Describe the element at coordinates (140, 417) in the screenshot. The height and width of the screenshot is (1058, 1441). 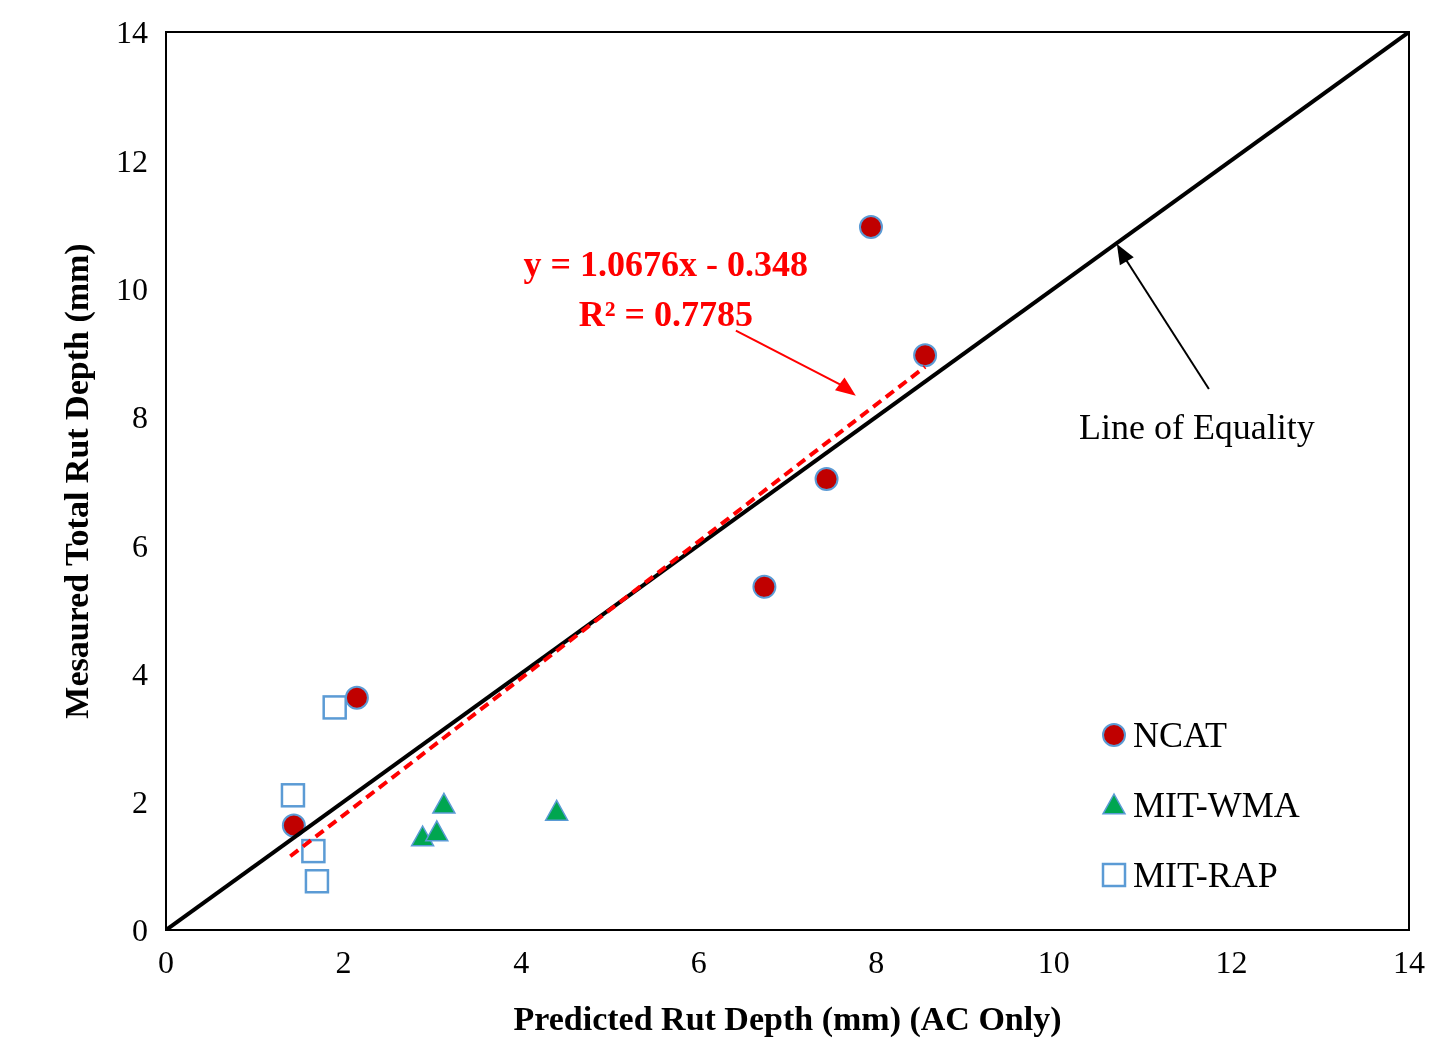
I see `y-tick-label: 8` at that location.